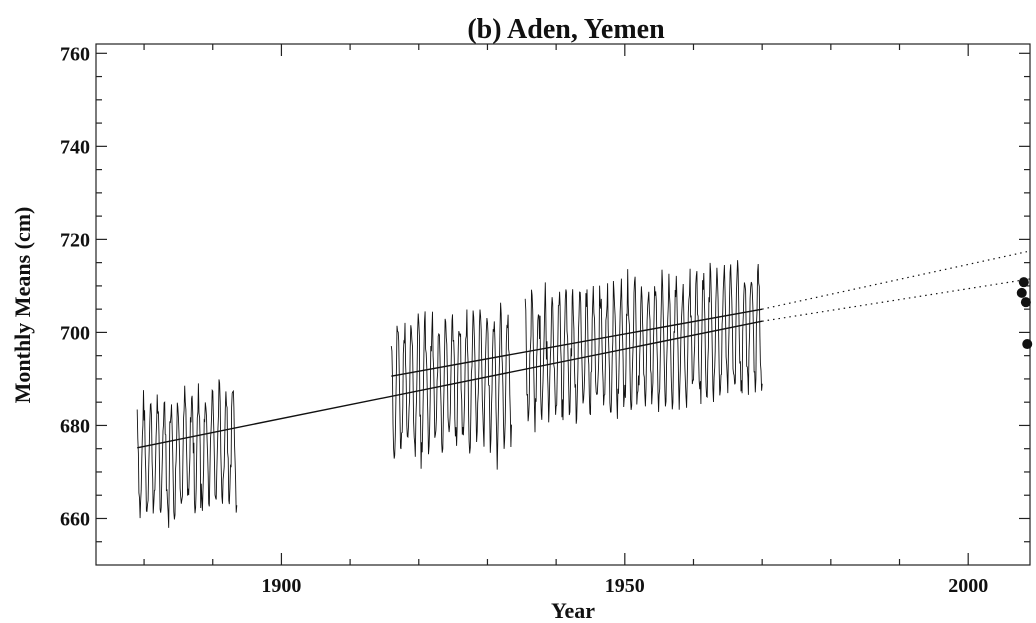 This screenshot has width=1036, height=623. Describe the element at coordinates (573, 610) in the screenshot. I see `x-axis-label: Year` at that location.